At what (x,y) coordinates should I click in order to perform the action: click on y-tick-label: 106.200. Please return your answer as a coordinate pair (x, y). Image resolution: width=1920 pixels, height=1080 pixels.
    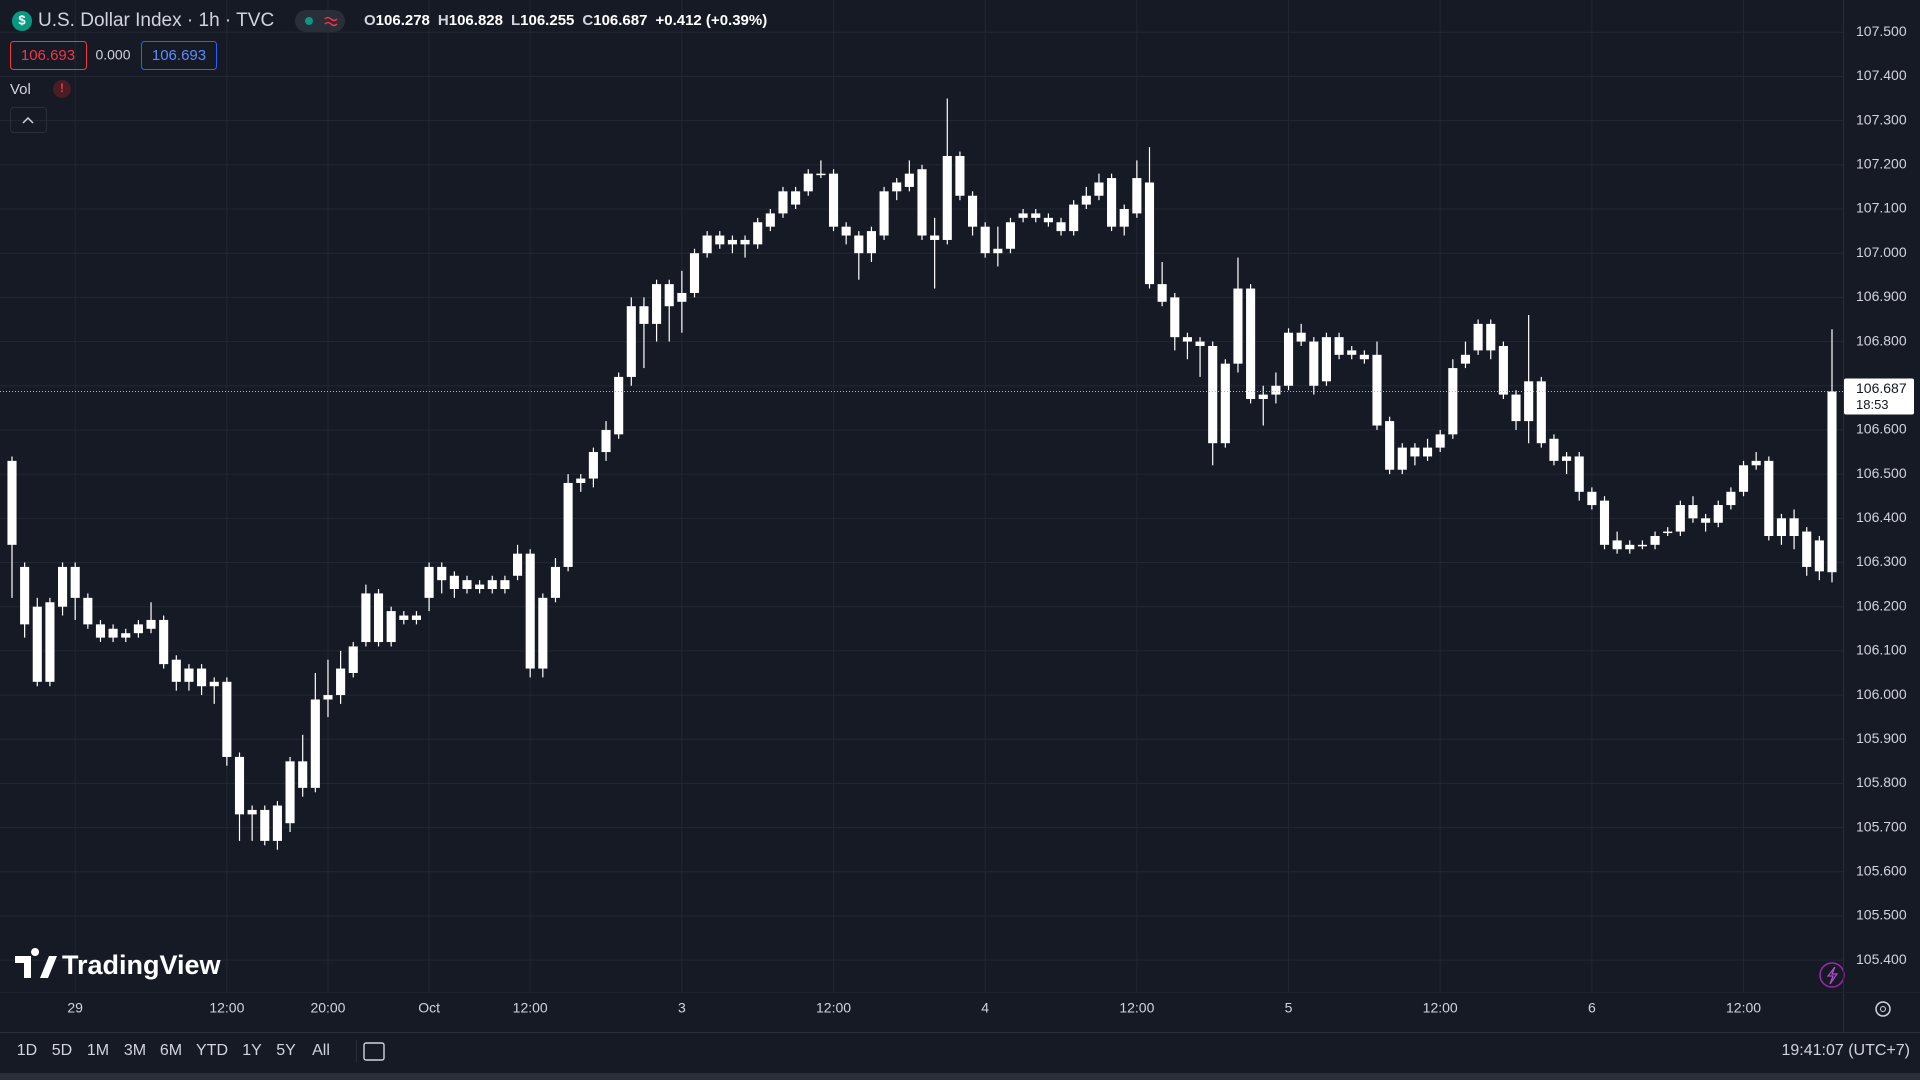
    Looking at the image, I should click on (1881, 605).